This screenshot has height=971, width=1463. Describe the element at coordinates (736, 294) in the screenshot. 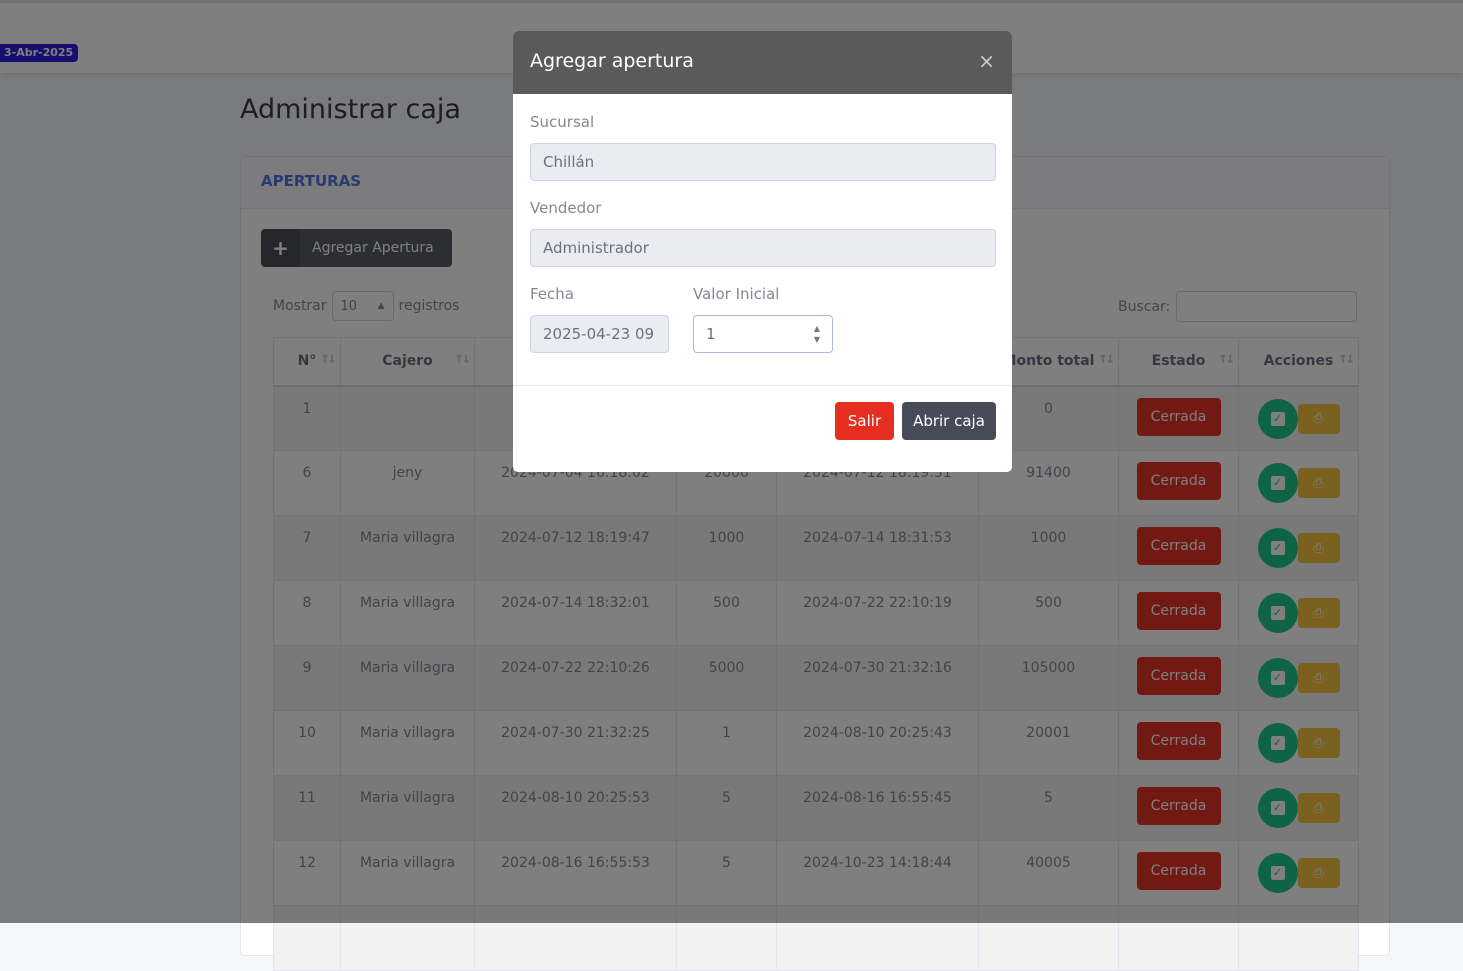

I see `valor-inicial-label: Valor Inicial` at that location.